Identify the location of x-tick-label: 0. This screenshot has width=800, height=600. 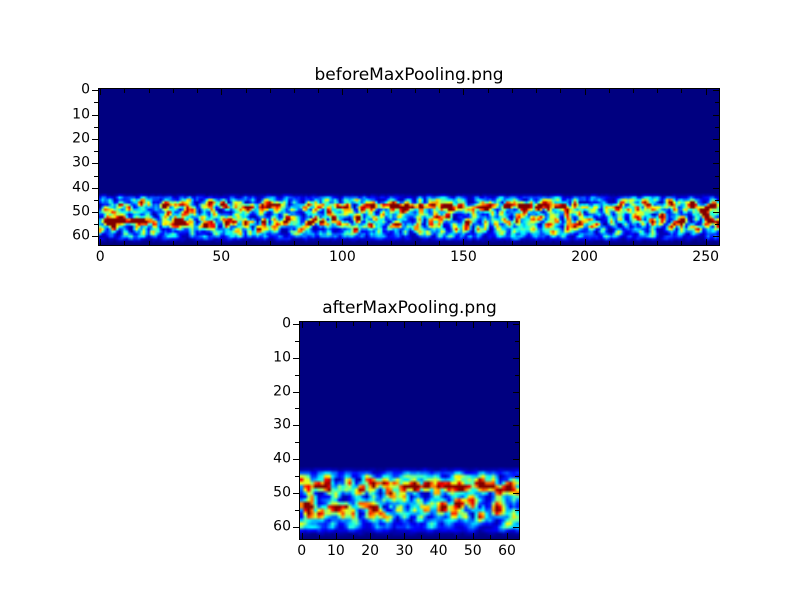
(100, 257).